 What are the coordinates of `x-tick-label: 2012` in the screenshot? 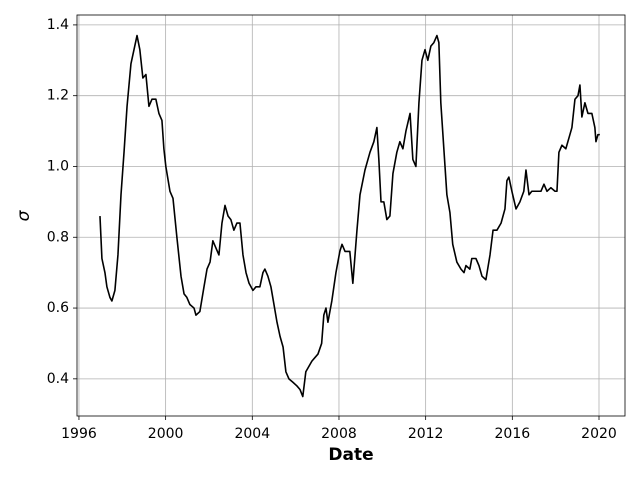 It's located at (426, 434).